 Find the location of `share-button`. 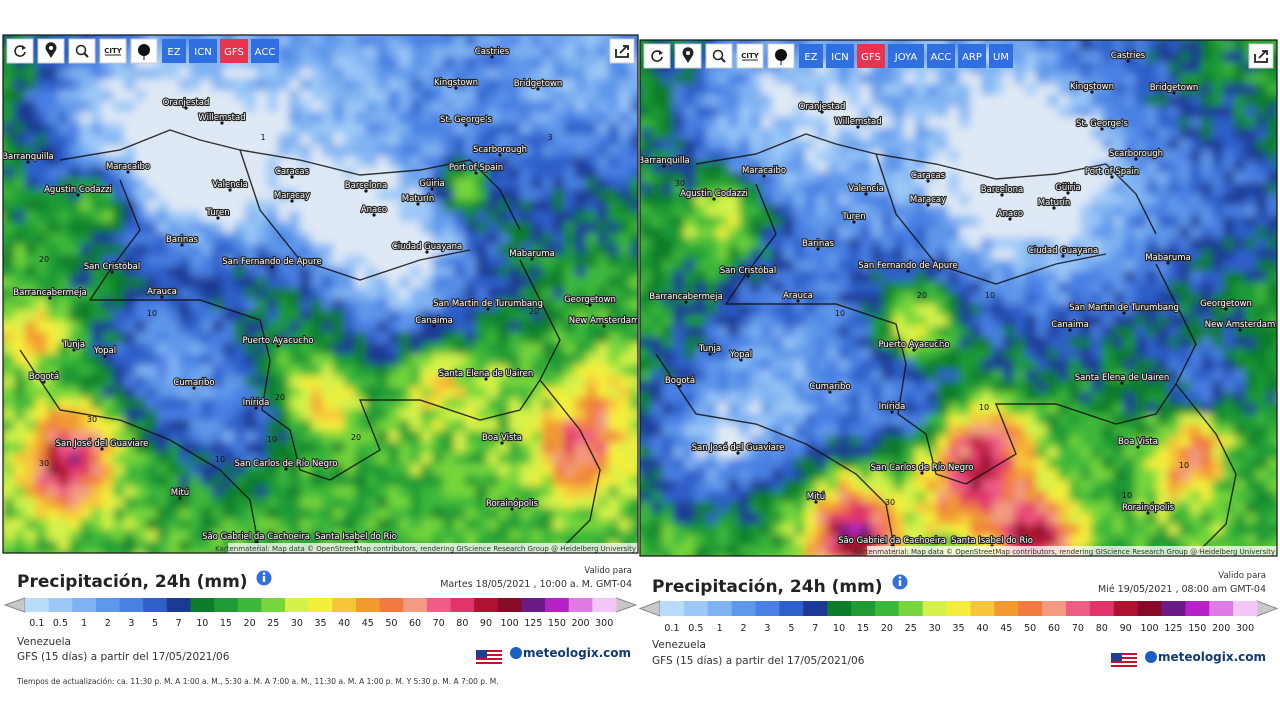

share-button is located at coordinates (622, 51).